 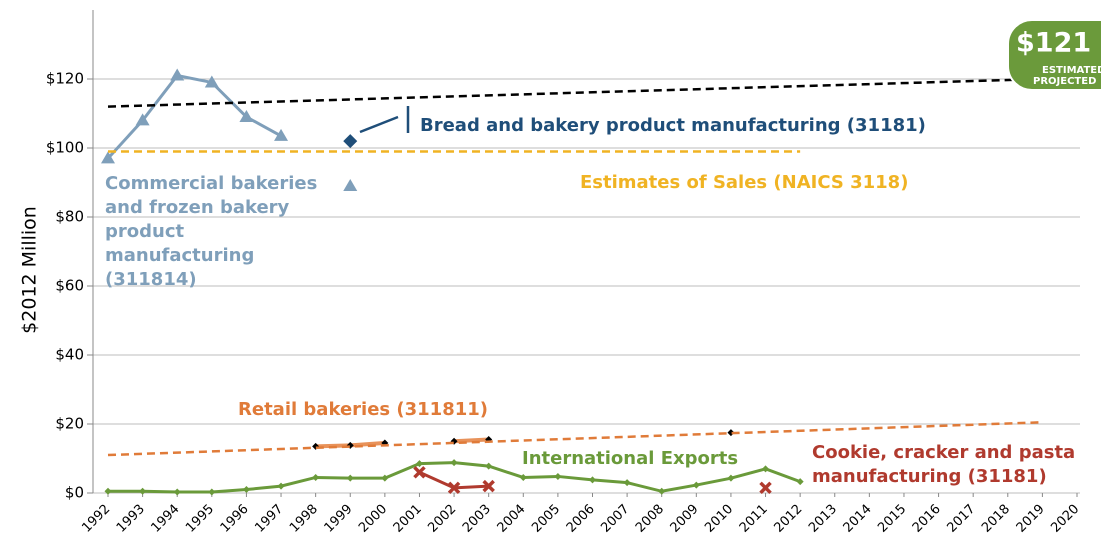 I want to click on x-tick-label: 2020, so click(x=1065, y=519).